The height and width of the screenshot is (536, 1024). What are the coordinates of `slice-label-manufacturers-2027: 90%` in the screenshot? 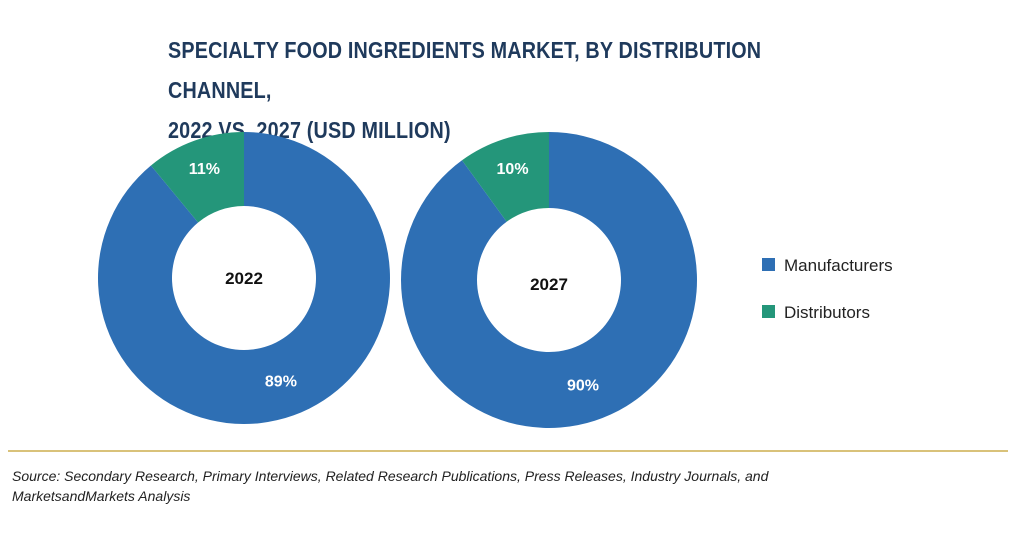 It's located at (583, 386).